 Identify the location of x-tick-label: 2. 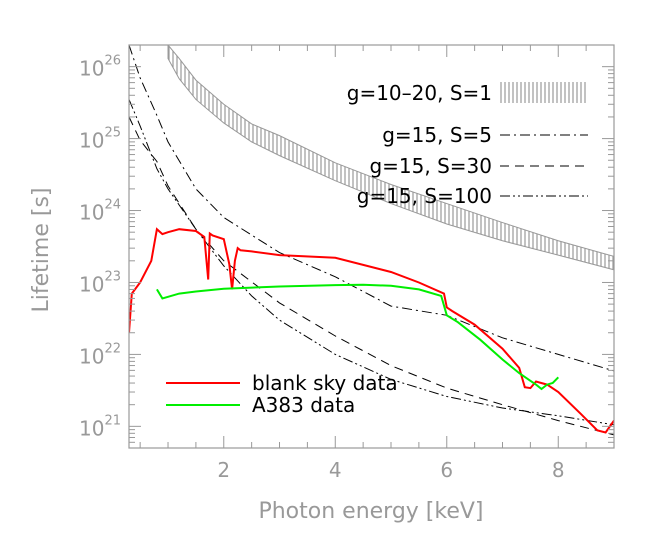
(223, 470).